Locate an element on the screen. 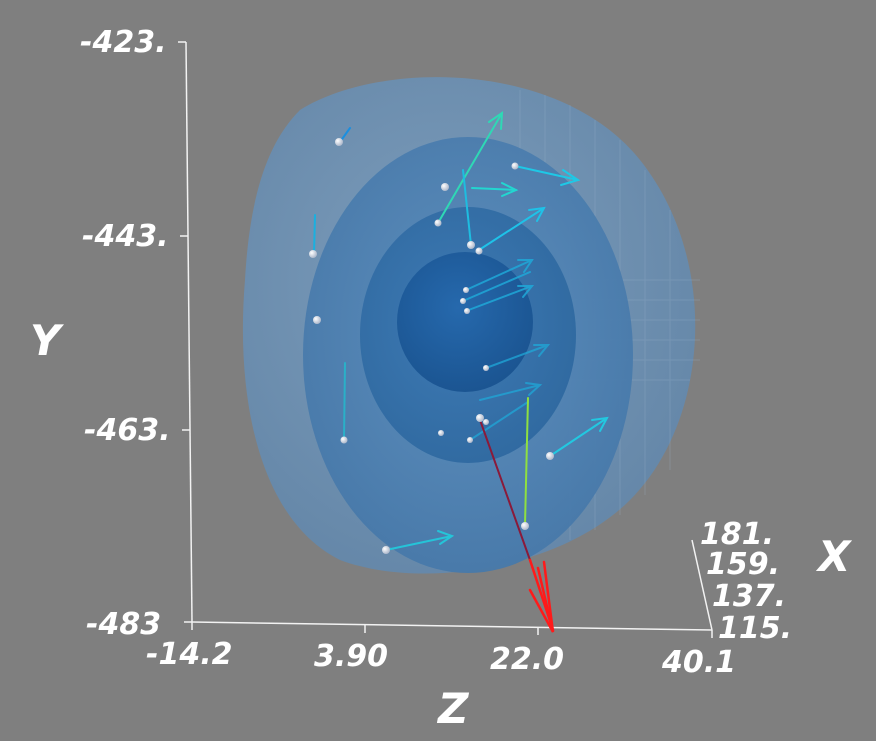 This screenshot has width=876, height=741. y-axis-line is located at coordinates (189, 332).